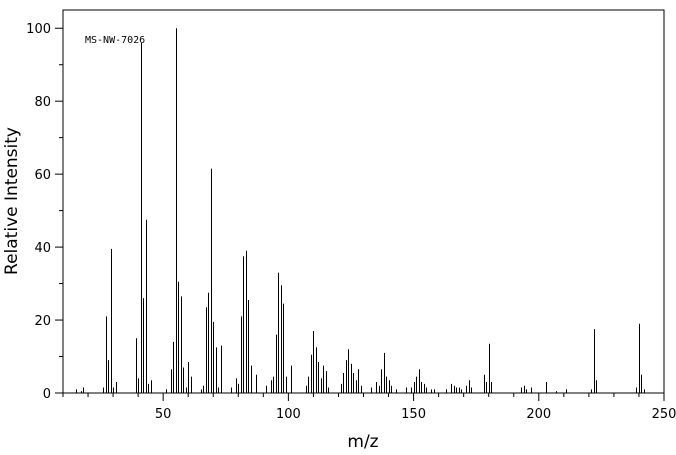 This screenshot has width=676, height=455. What do you see at coordinates (362, 442) in the screenshot?
I see `x-axis-title: m/z` at bounding box center [362, 442].